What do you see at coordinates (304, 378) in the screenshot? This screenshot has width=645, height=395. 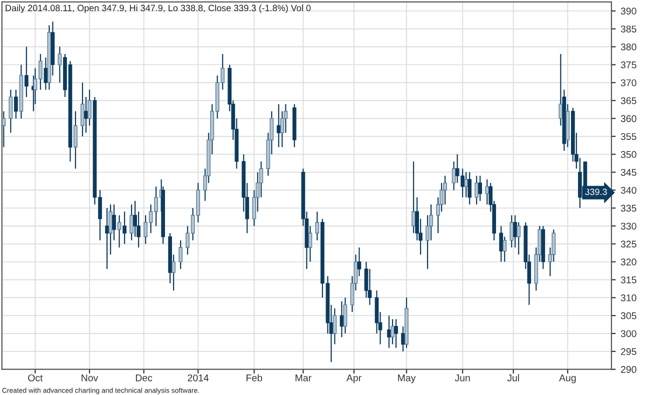 I see `x-tick-label: Mar` at bounding box center [304, 378].